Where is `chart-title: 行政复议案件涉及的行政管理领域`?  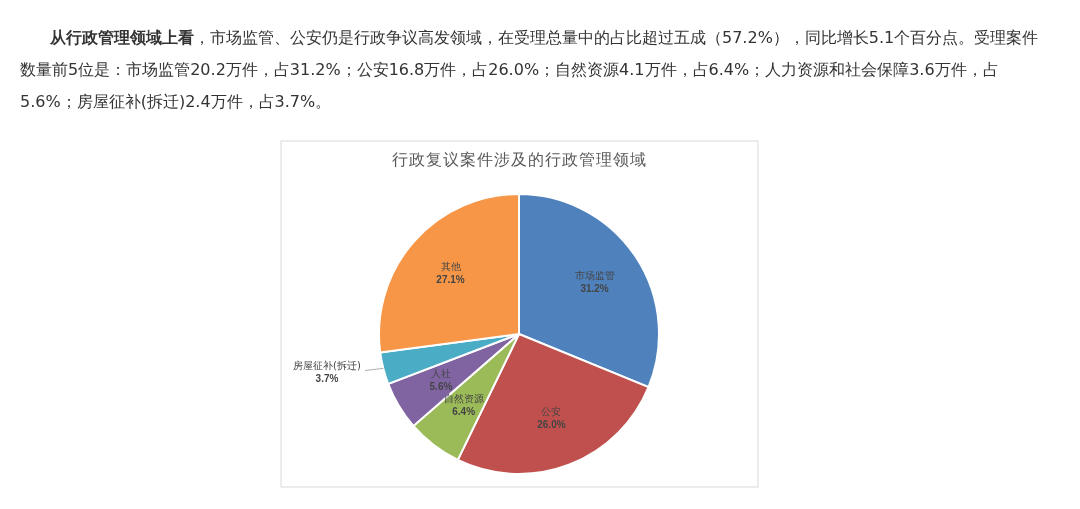 chart-title: 行政复议案件涉及的行政管理领域 is located at coordinates (519, 159).